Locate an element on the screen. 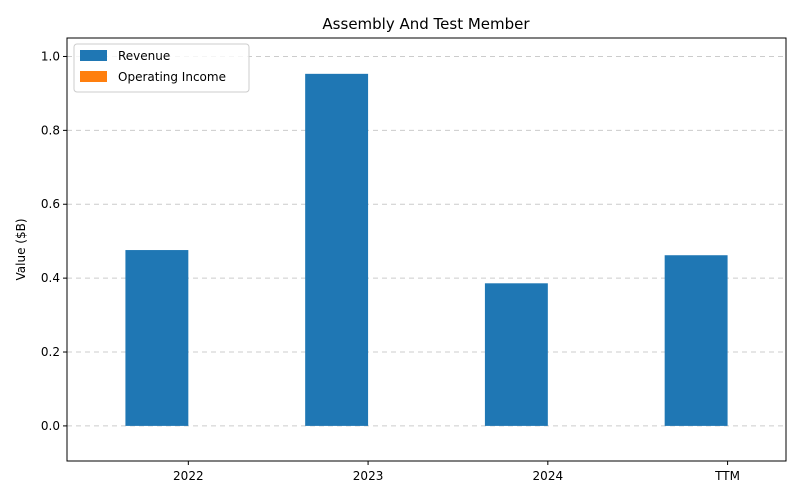  y-tick-label: 0.8 is located at coordinates (50, 130).